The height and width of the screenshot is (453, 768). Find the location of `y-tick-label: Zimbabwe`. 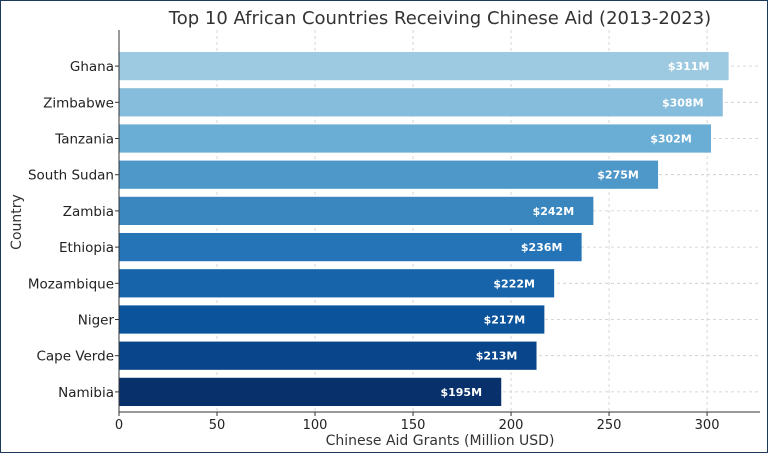

y-tick-label: Zimbabwe is located at coordinates (78, 103).